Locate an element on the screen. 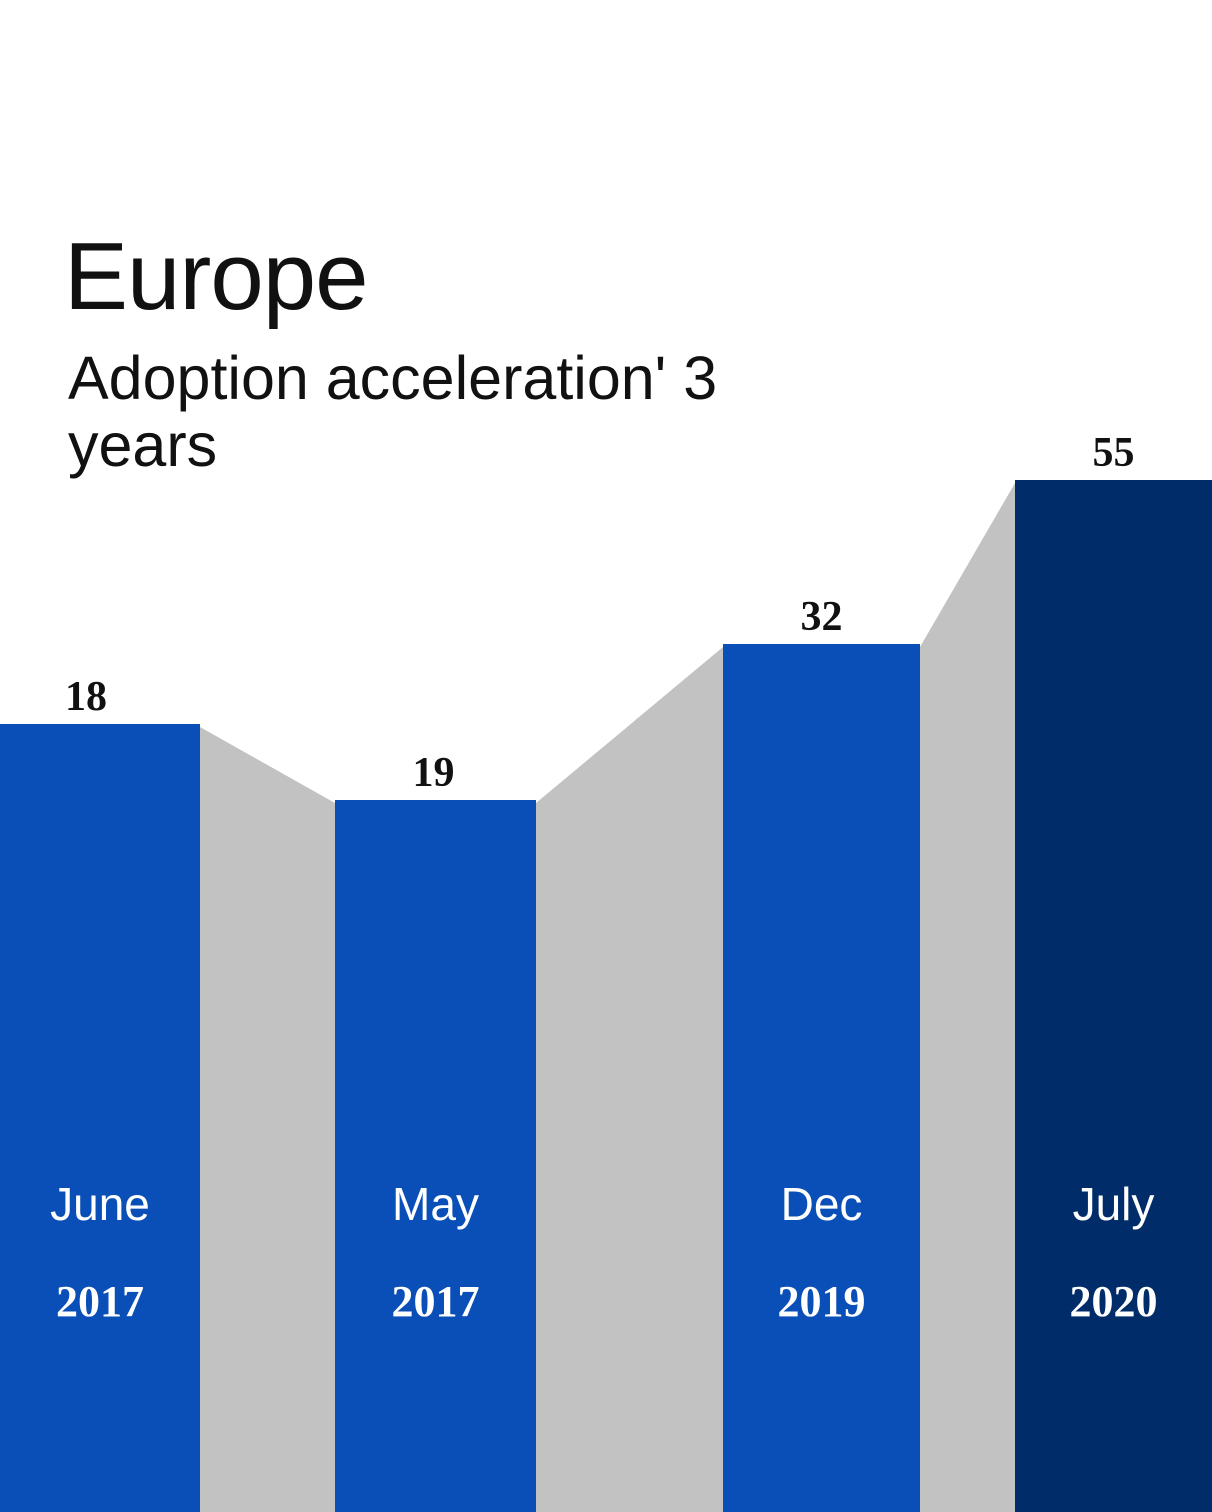 This screenshot has height=1512, width=1212. x-tick-label-month: June is located at coordinates (100, 1204).